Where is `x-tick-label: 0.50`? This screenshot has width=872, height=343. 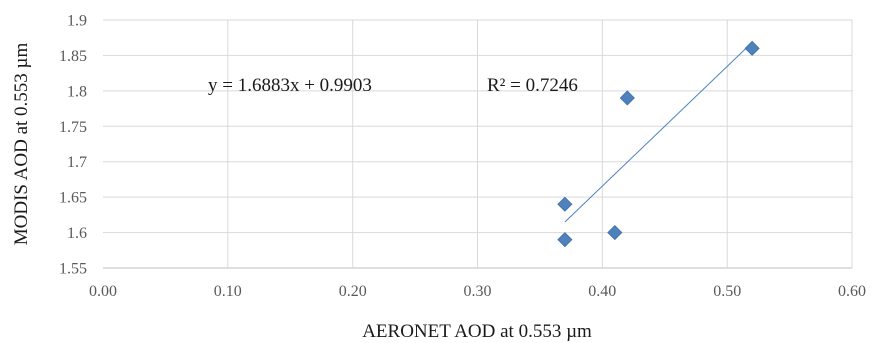
x-tick-label: 0.50 is located at coordinates (727, 291).